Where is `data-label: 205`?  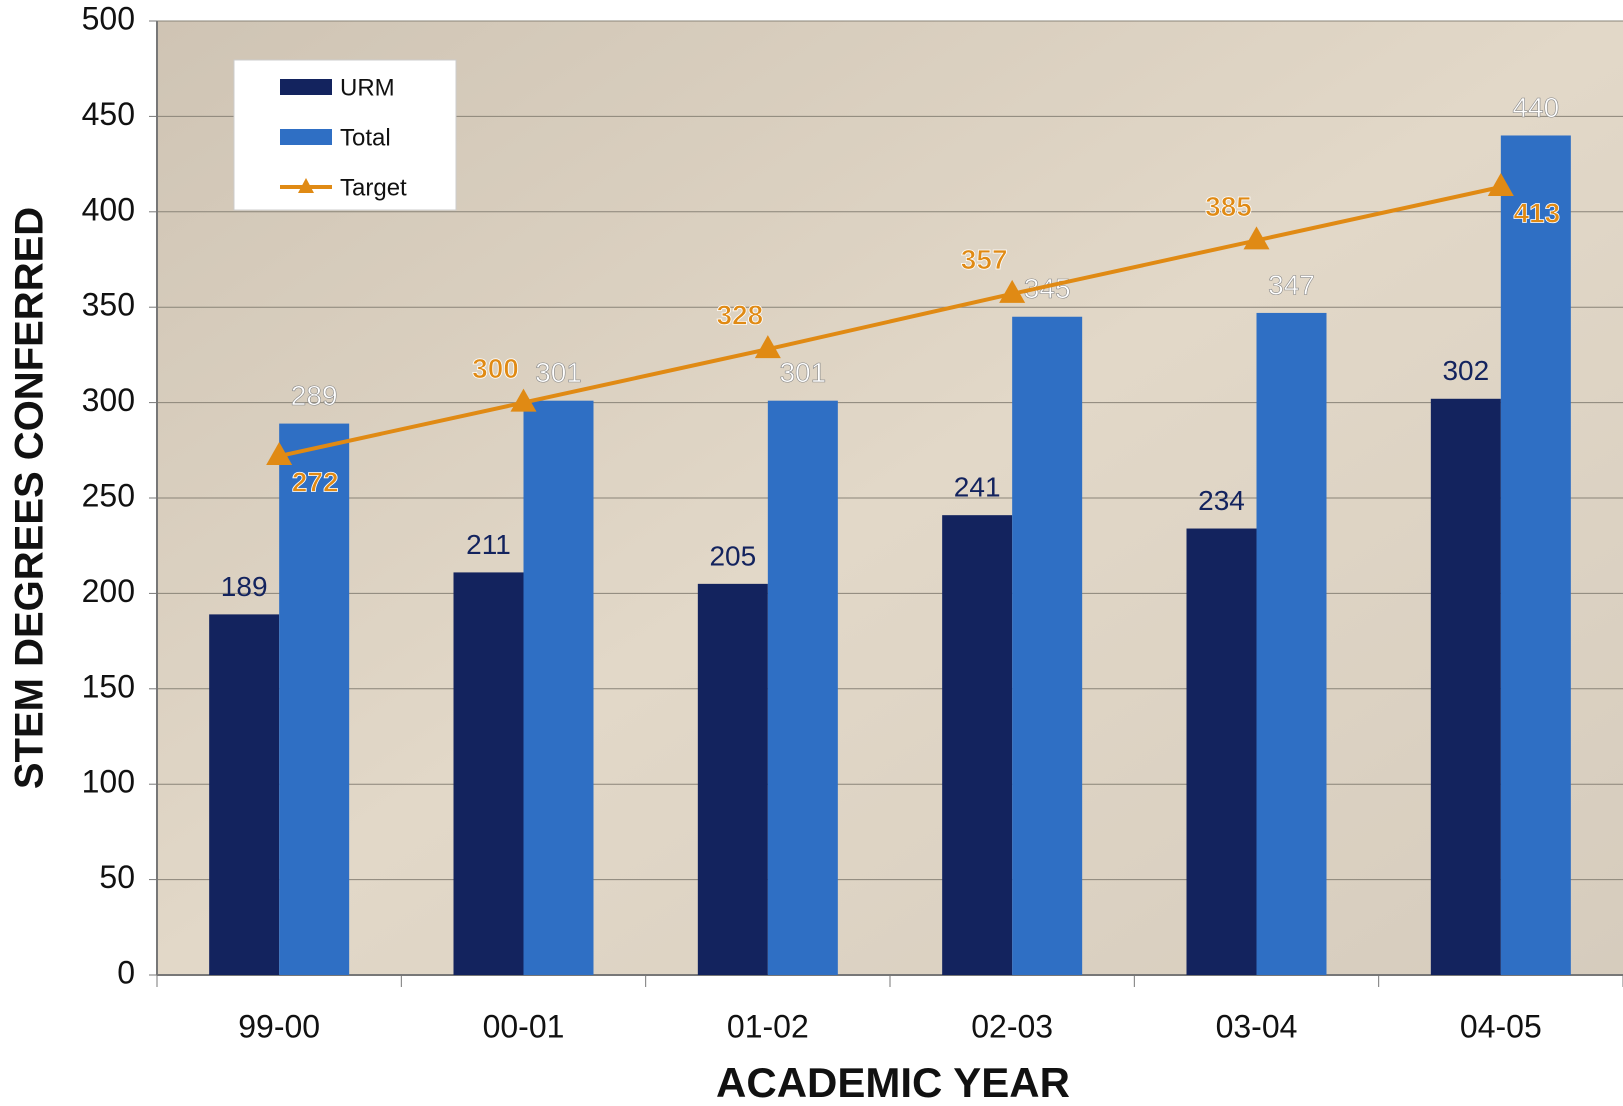 data-label: 205 is located at coordinates (732, 555).